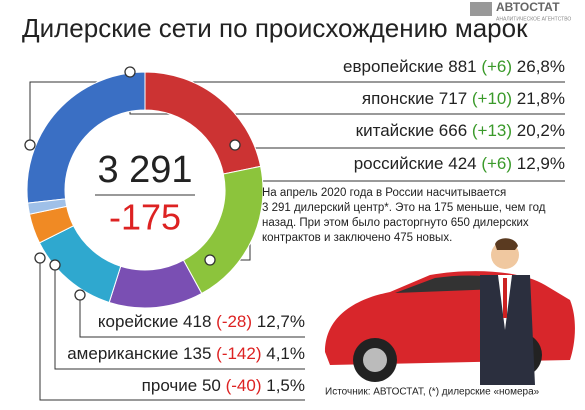 This screenshot has height=410, width=585. What do you see at coordinates (170, 385) in the screenshot?
I see `category: прочие` at bounding box center [170, 385].